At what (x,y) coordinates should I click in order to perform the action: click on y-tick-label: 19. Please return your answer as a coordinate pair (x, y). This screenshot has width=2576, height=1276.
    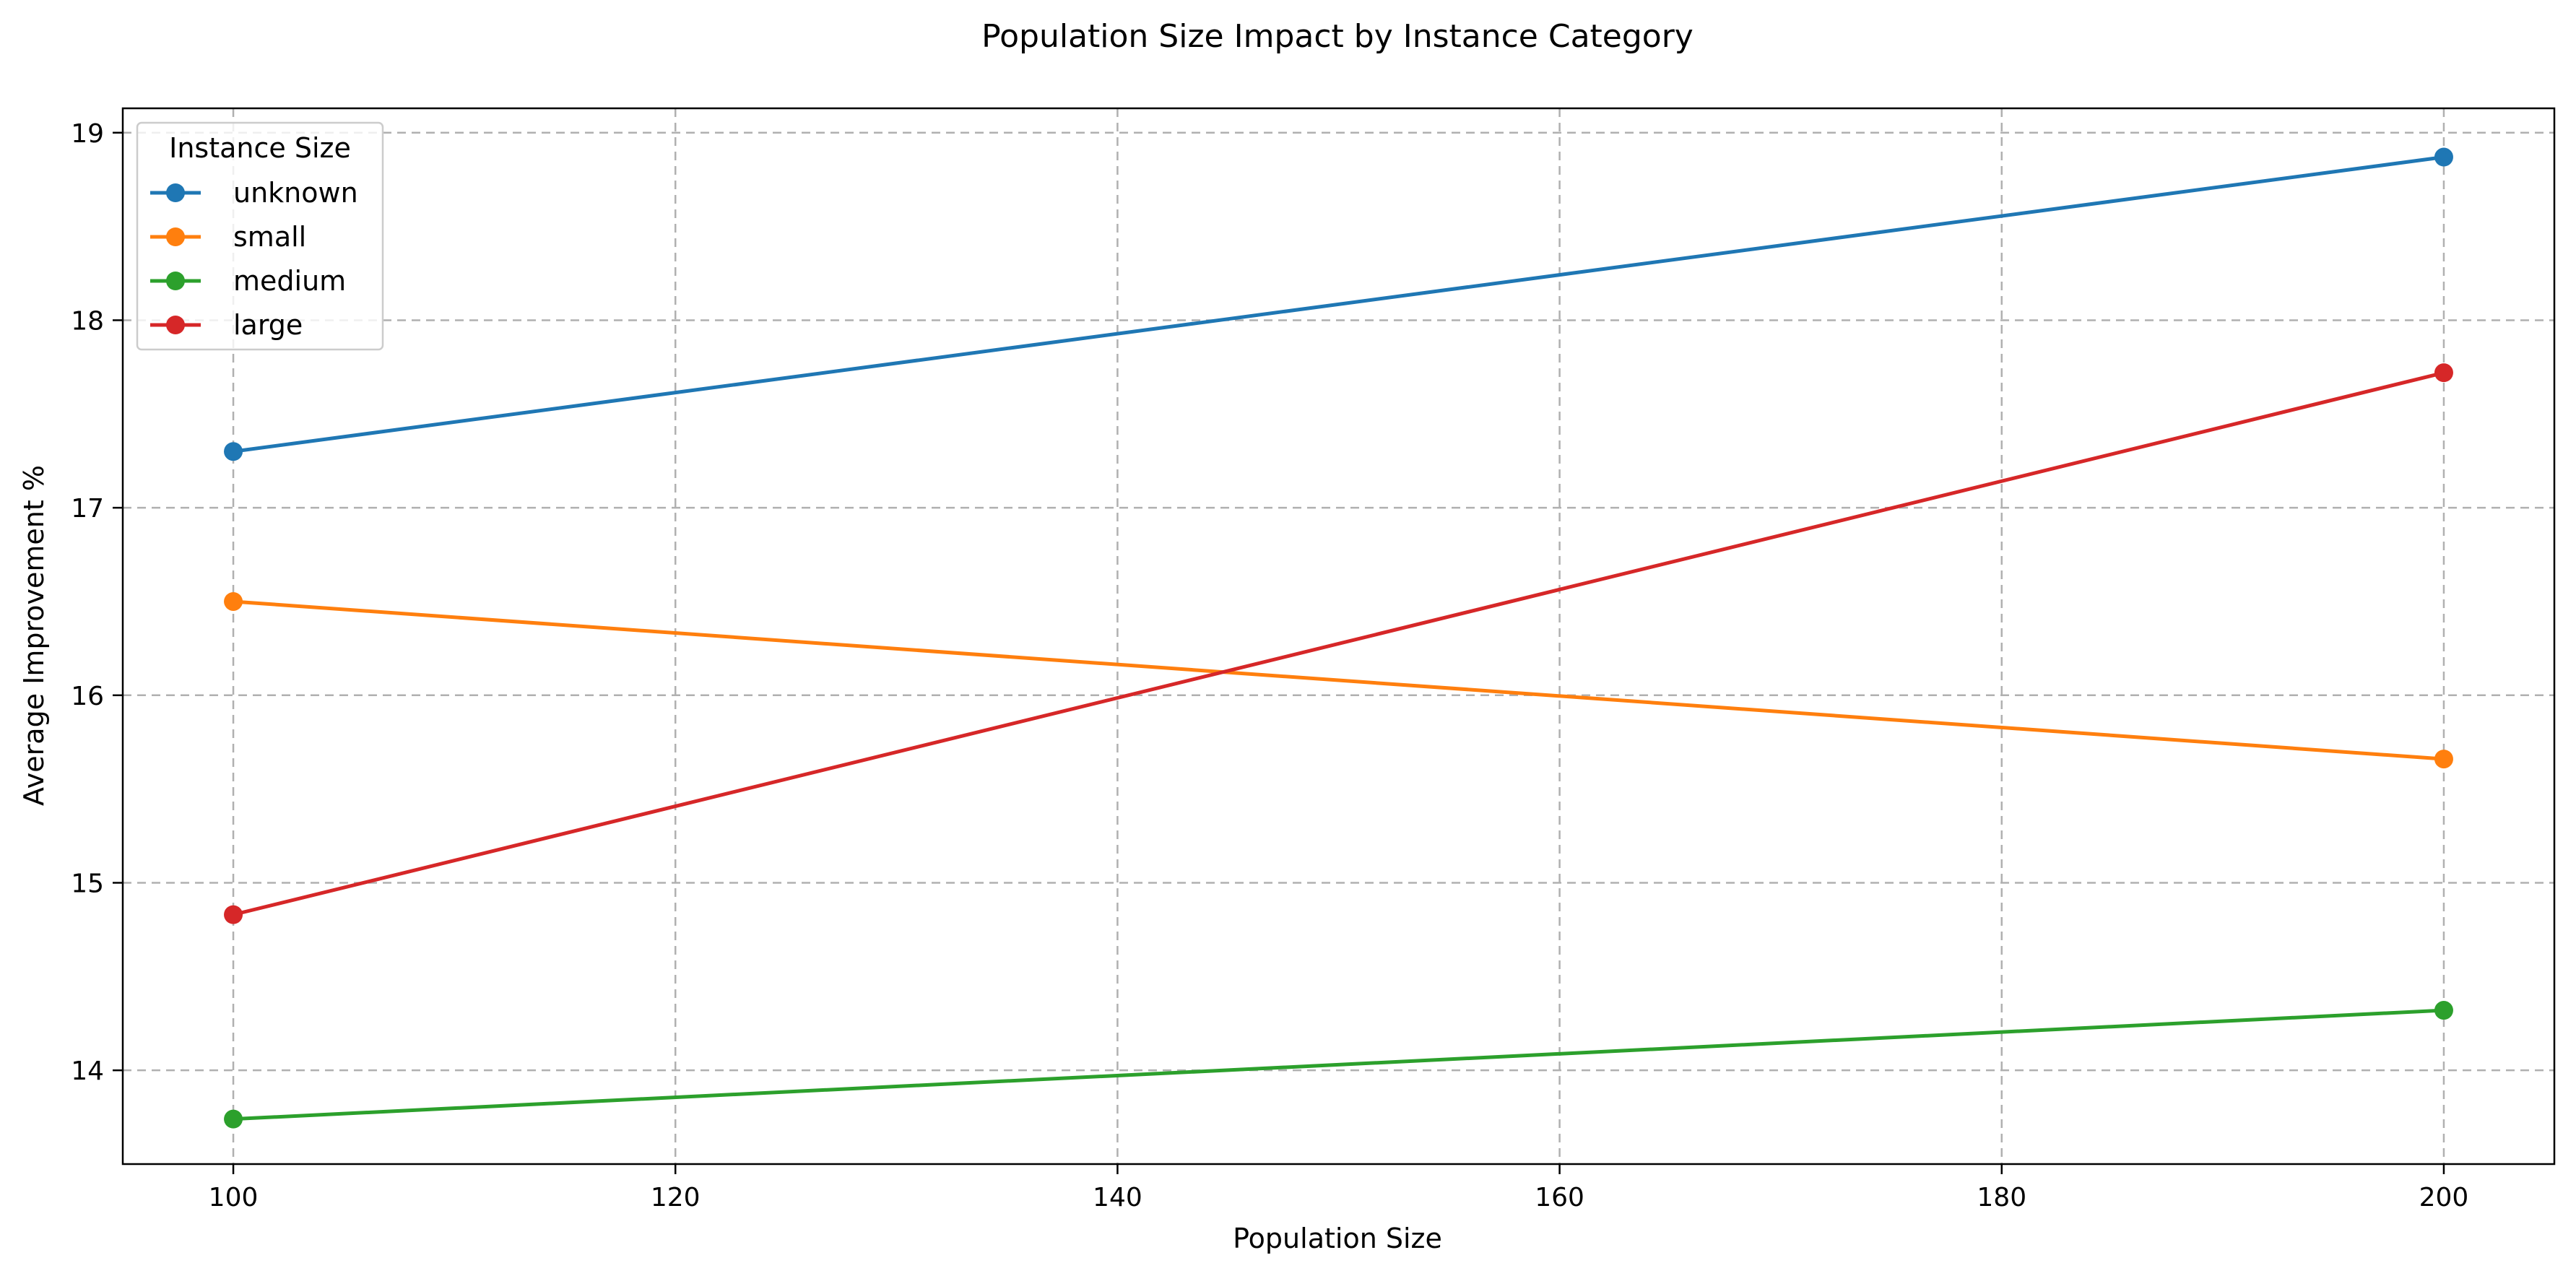
    Looking at the image, I should click on (87, 134).